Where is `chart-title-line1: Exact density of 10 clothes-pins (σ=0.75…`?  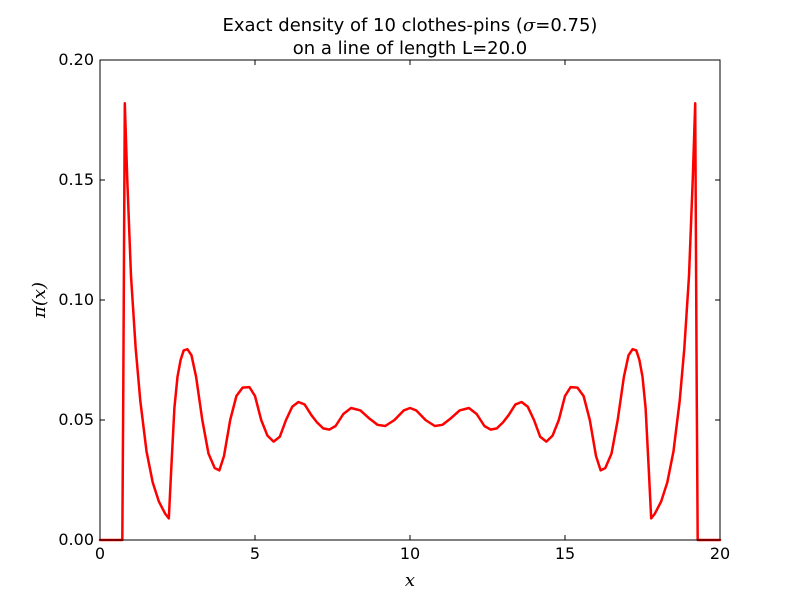
chart-title-line1: Exact density of 10 clothes-pins (σ=0.75… is located at coordinates (410, 25).